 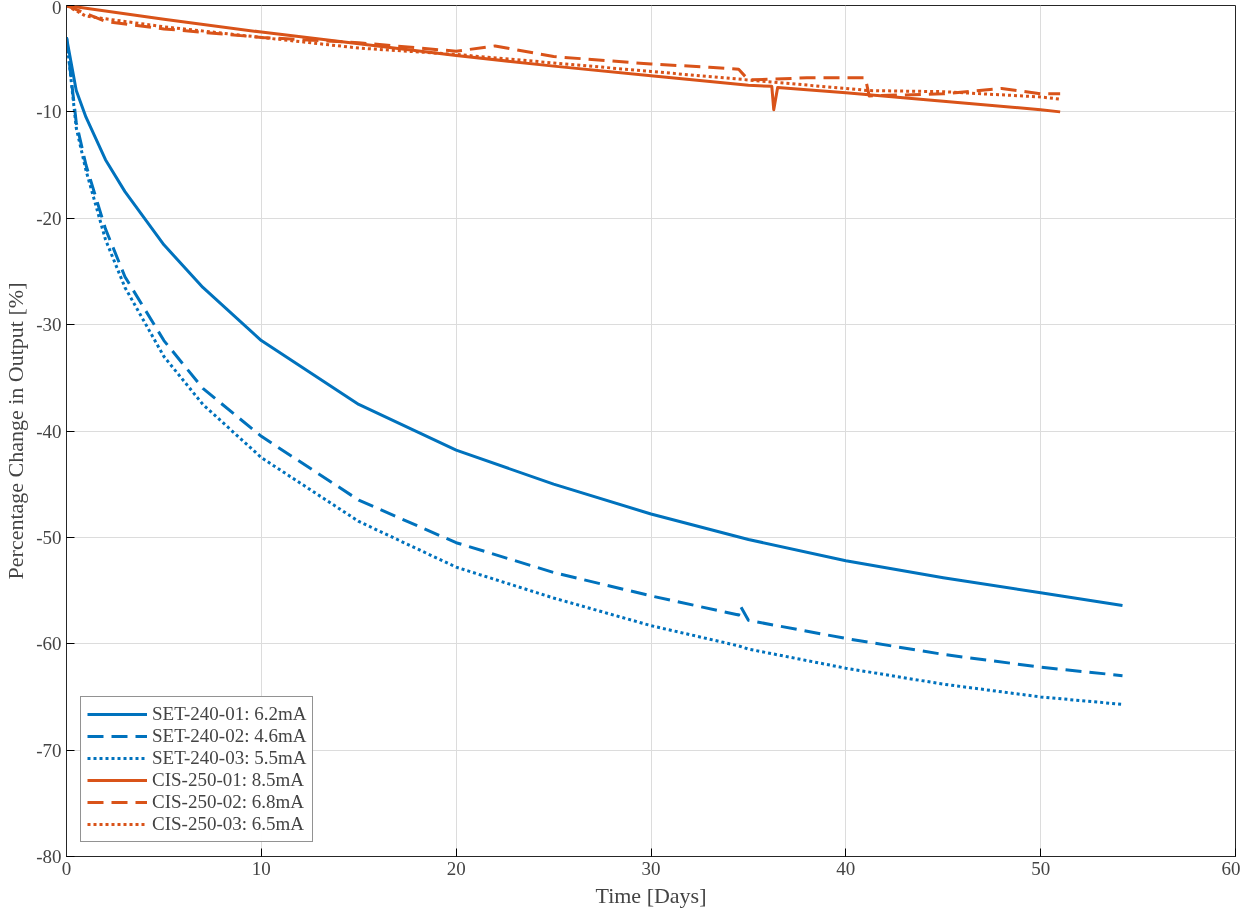 What do you see at coordinates (229, 758) in the screenshot?
I see `legend-label: SET-240-03: 5.5mA` at bounding box center [229, 758].